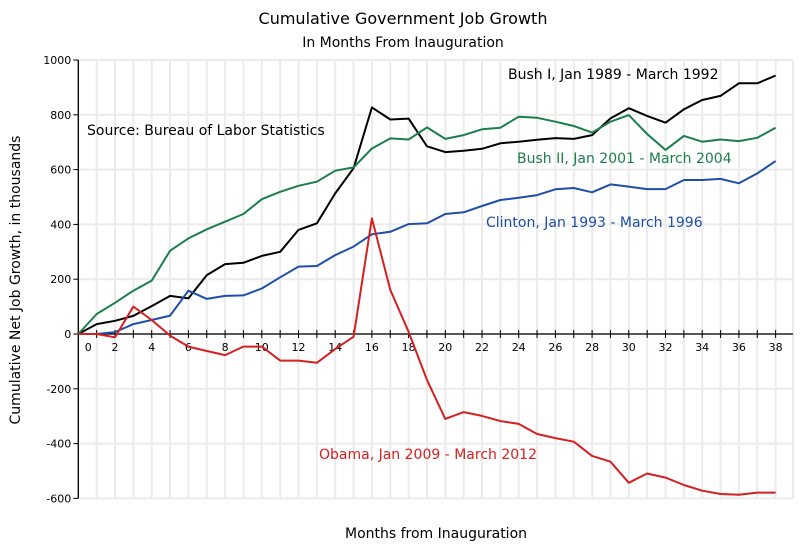  What do you see at coordinates (482, 347) in the screenshot?
I see `x-tick-label: 22` at bounding box center [482, 347].